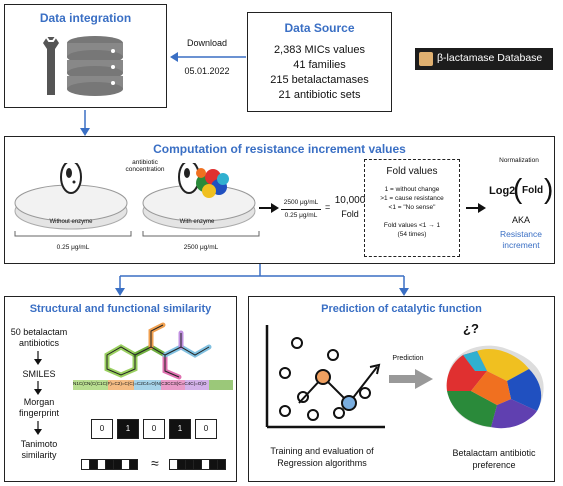 The image size is (563, 486). What do you see at coordinates (39, 337) in the screenshot?
I see `step-antibiotics: 50 betalactam antibiotics` at bounding box center [39, 337].